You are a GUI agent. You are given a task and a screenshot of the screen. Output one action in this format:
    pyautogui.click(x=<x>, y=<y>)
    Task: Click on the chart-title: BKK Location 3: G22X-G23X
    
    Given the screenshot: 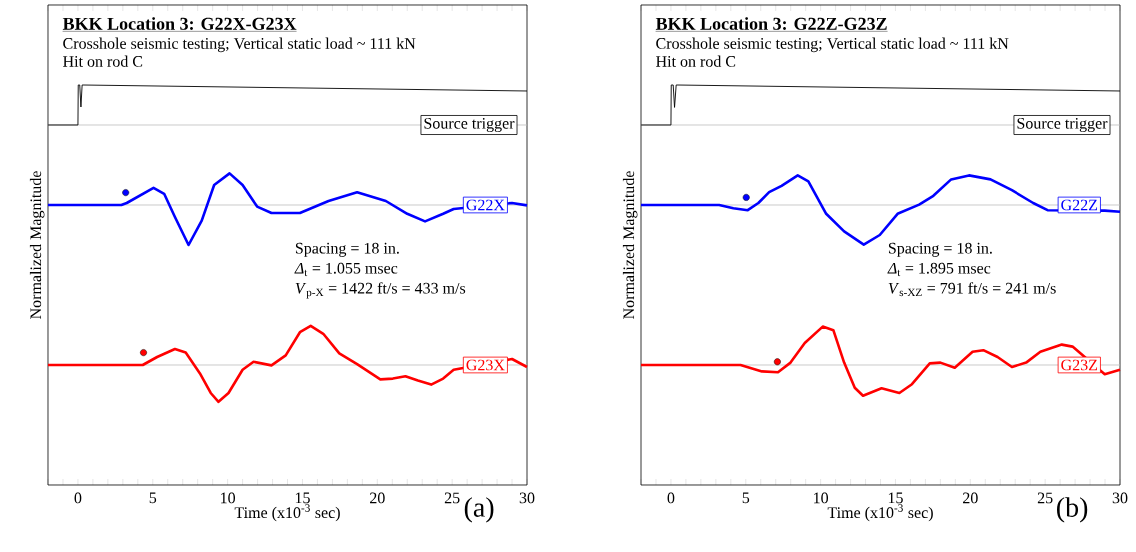 What is the action you would take?
    pyautogui.click(x=179, y=23)
    